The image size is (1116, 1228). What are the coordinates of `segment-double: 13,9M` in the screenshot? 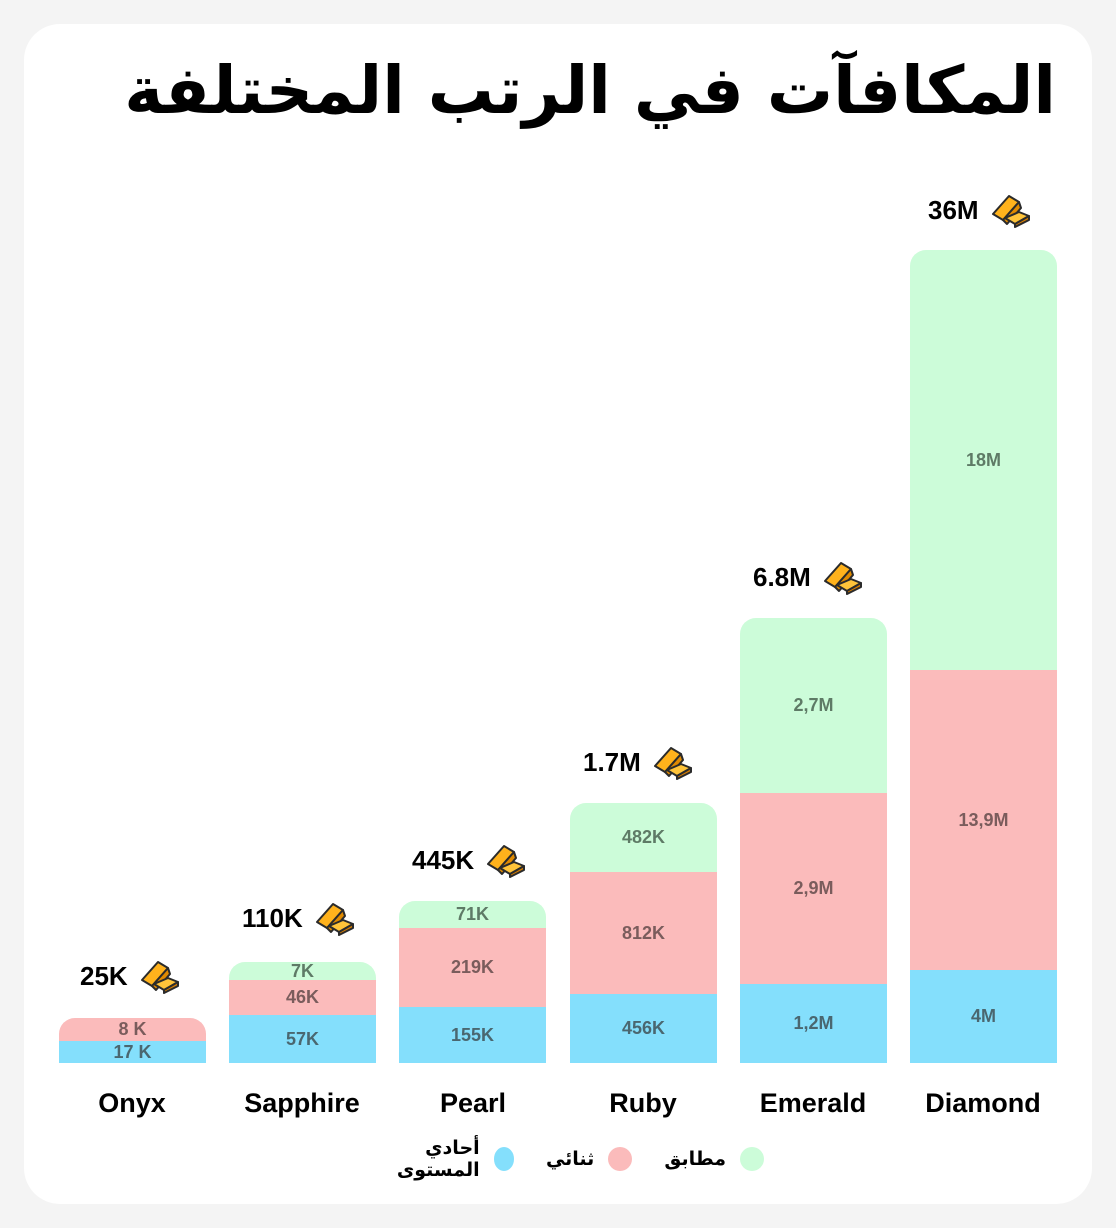 It's located at (983, 820).